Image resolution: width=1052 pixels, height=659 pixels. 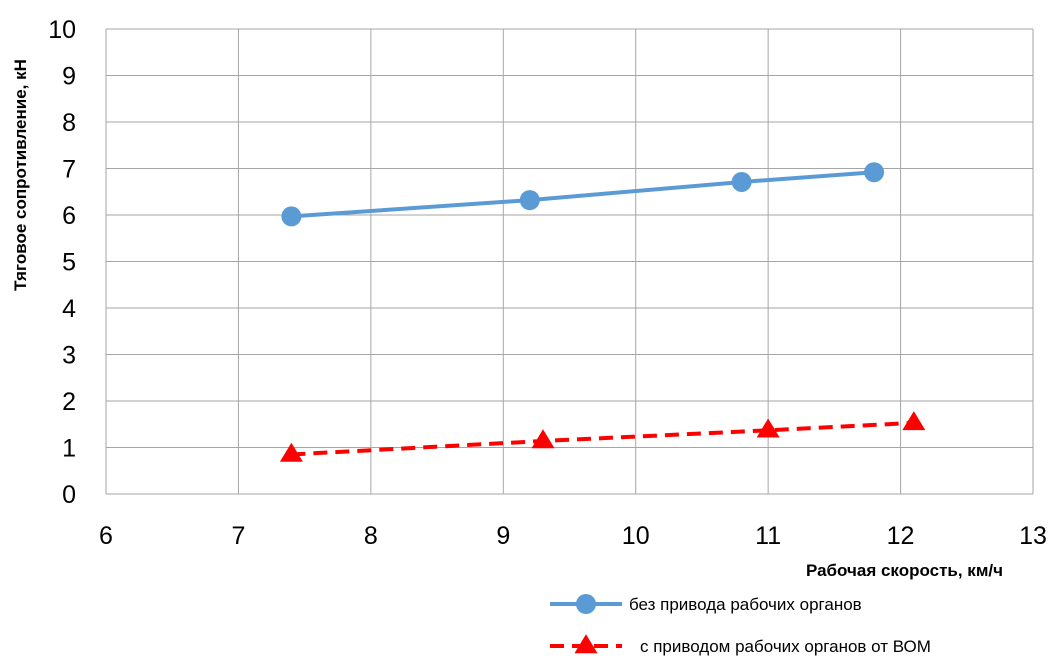 What do you see at coordinates (573, 536) in the screenshot?
I see `x-axis-ticks: 6 7 8 9 10 11 12 13` at bounding box center [573, 536].